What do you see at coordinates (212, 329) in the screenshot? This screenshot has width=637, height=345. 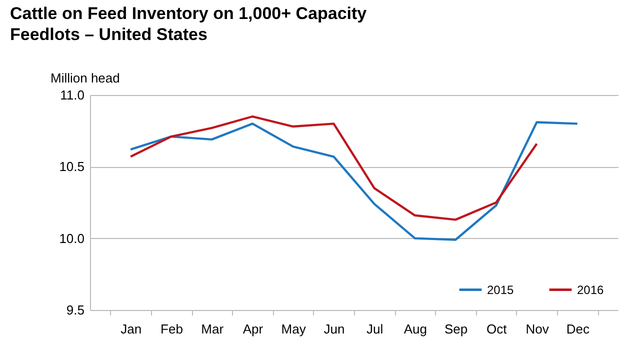 I see `x-tick-label: Mar` at bounding box center [212, 329].